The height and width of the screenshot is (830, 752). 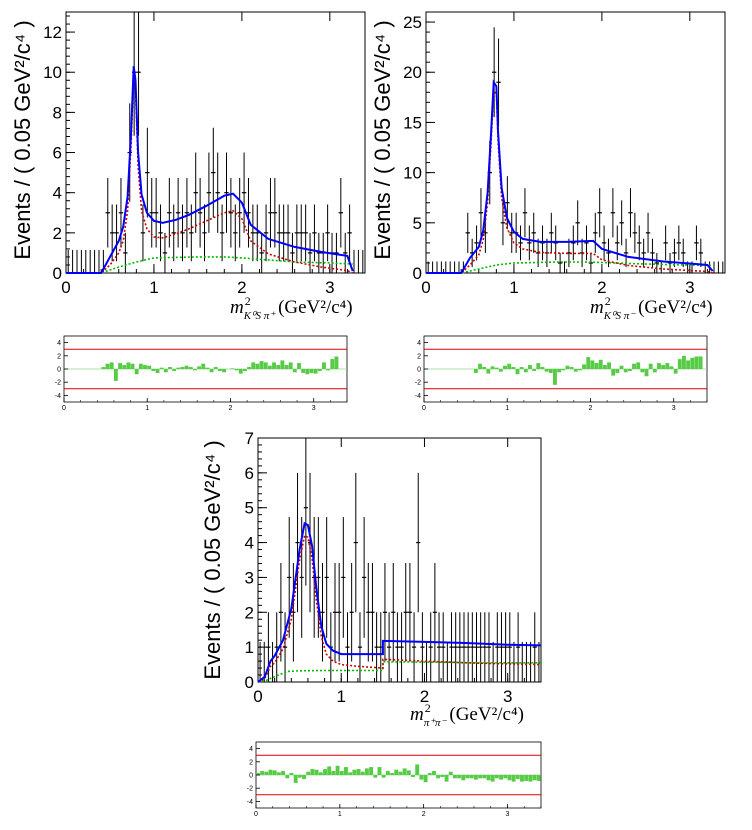 I want to click on pull-x-tick-label: 2, so click(x=424, y=814).